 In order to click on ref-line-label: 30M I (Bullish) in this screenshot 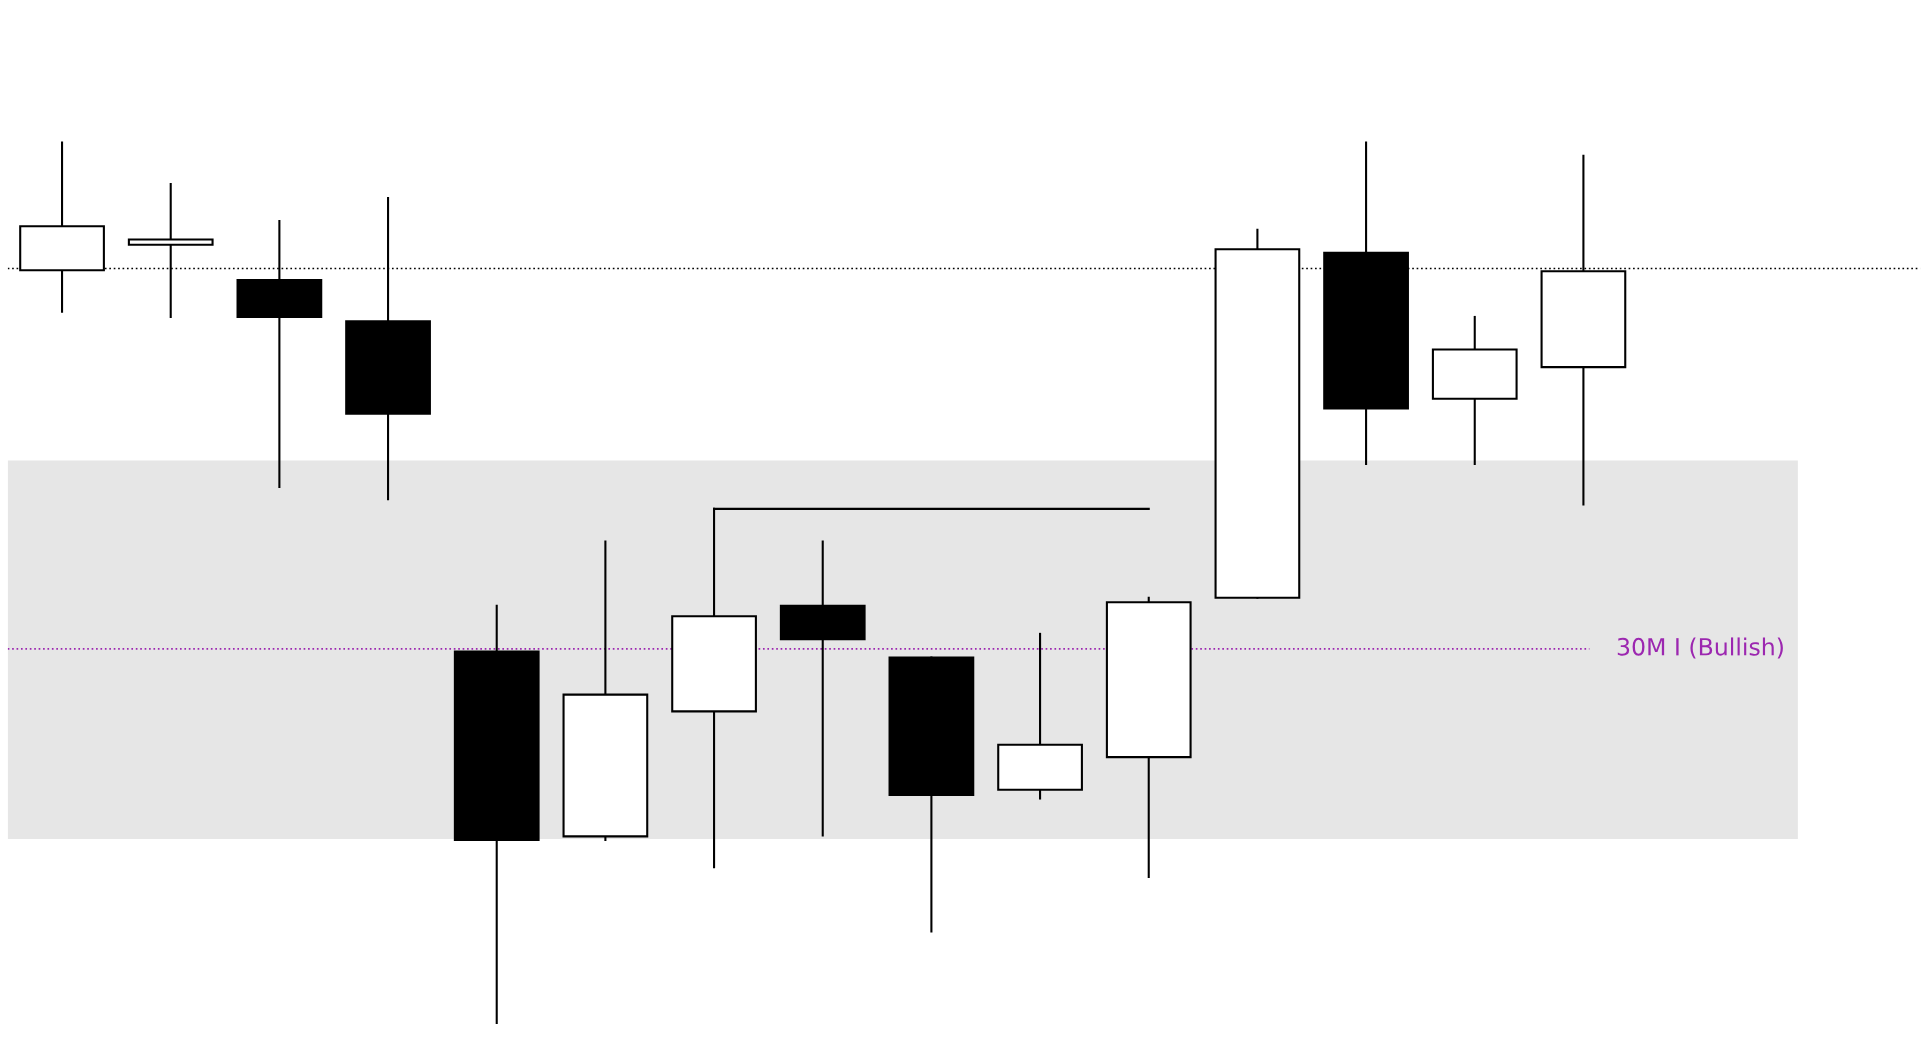, I will do `click(1700, 648)`.